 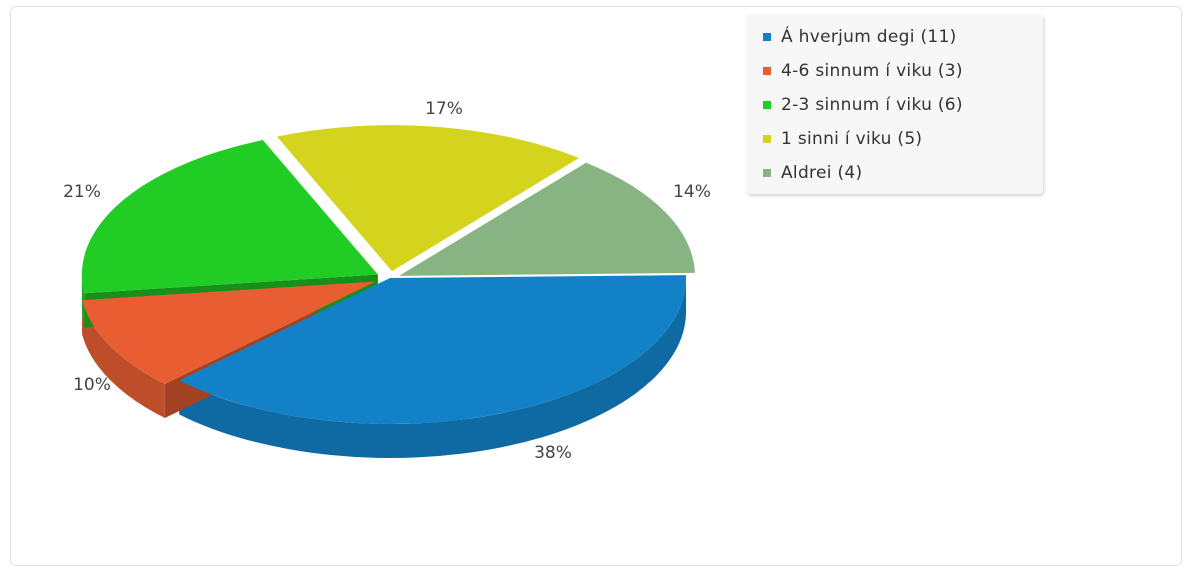 What do you see at coordinates (692, 192) in the screenshot?
I see `pie-label-4: 14%` at bounding box center [692, 192].